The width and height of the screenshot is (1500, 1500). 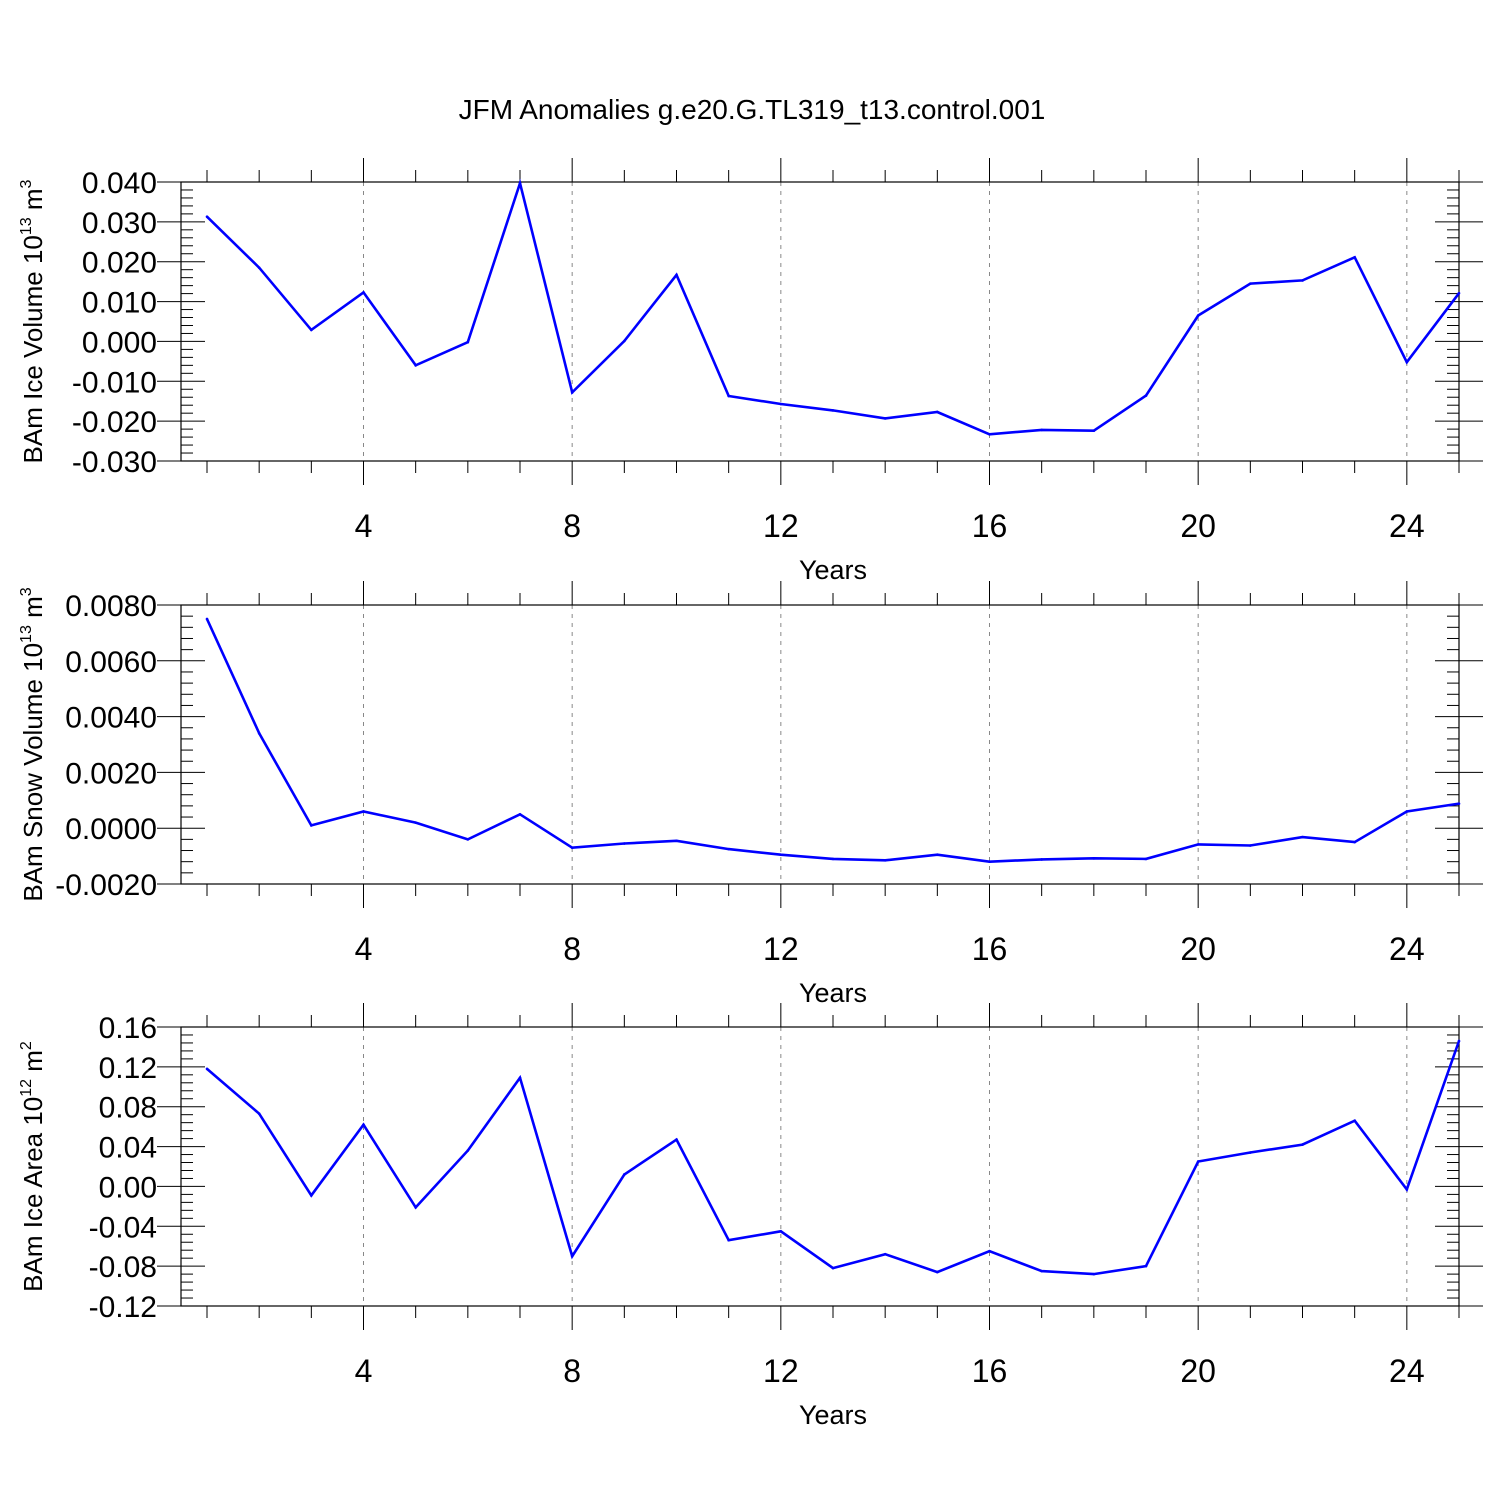 What do you see at coordinates (119, 183) in the screenshot?
I see `y-tick-label: 0.040` at bounding box center [119, 183].